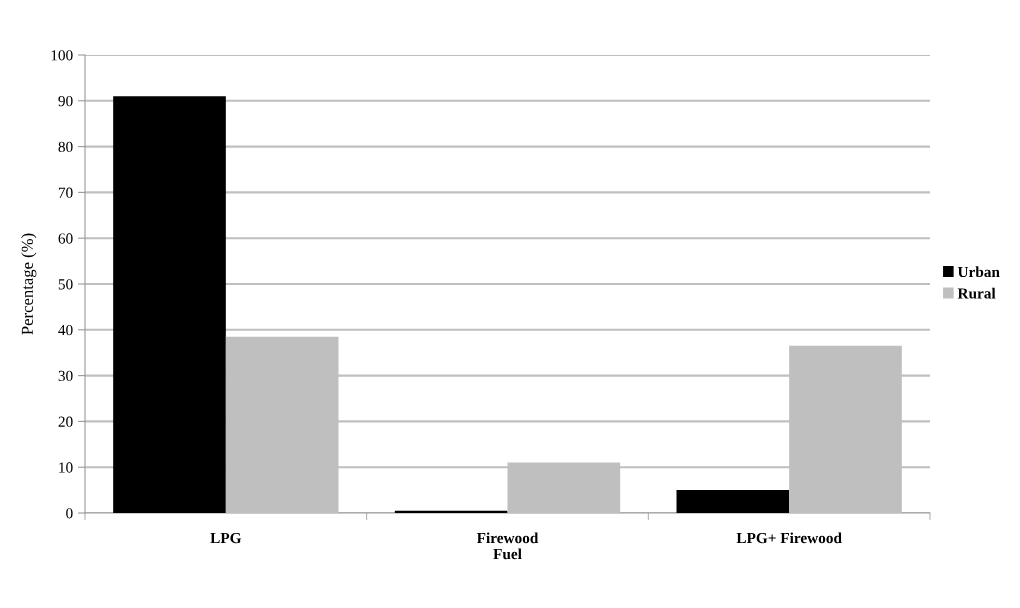 Image resolution: width=1020 pixels, height=608 pixels. Describe the element at coordinates (507, 546) in the screenshot. I see `x-tick-label: Firewood Fuel` at that location.